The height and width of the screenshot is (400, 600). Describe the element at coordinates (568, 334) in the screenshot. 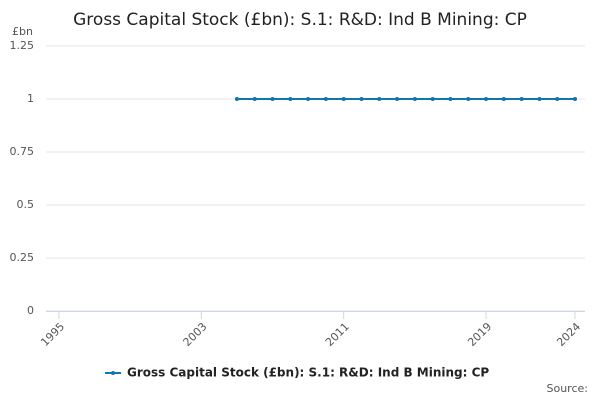

I see `x-tick-label: 2024` at that location.